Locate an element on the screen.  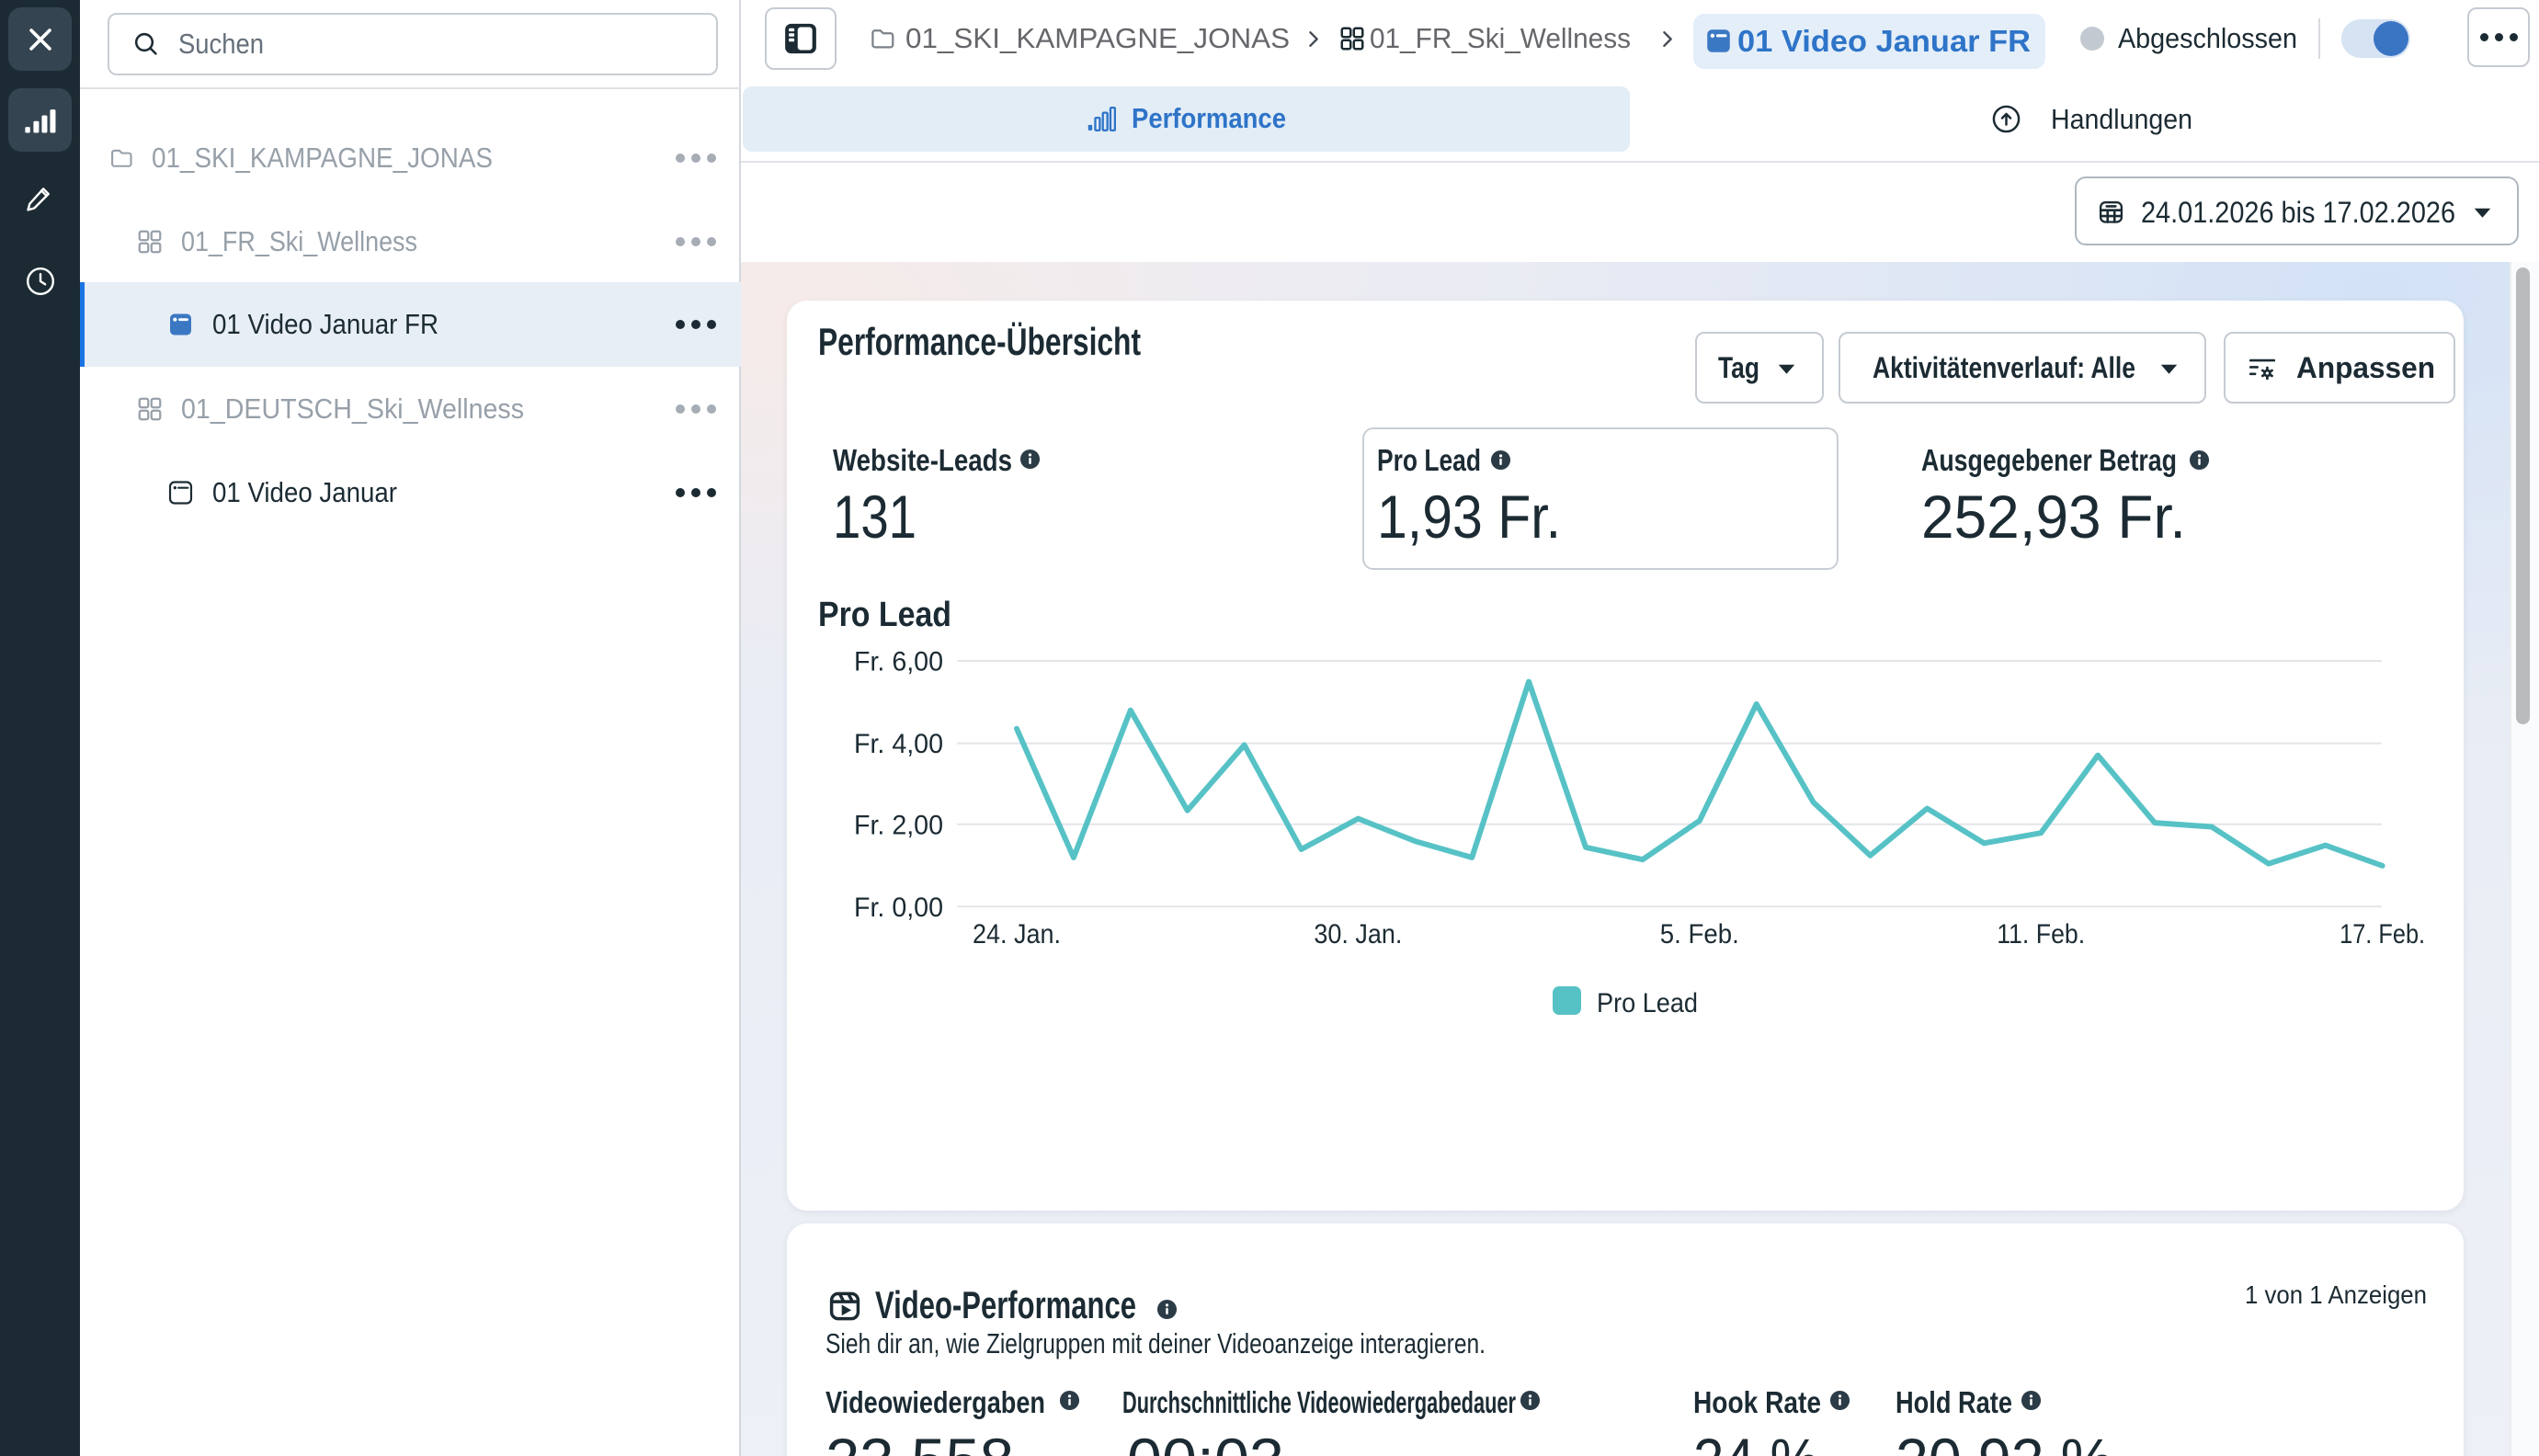
svg-text: 24. Jan. is located at coordinates (1017, 934).